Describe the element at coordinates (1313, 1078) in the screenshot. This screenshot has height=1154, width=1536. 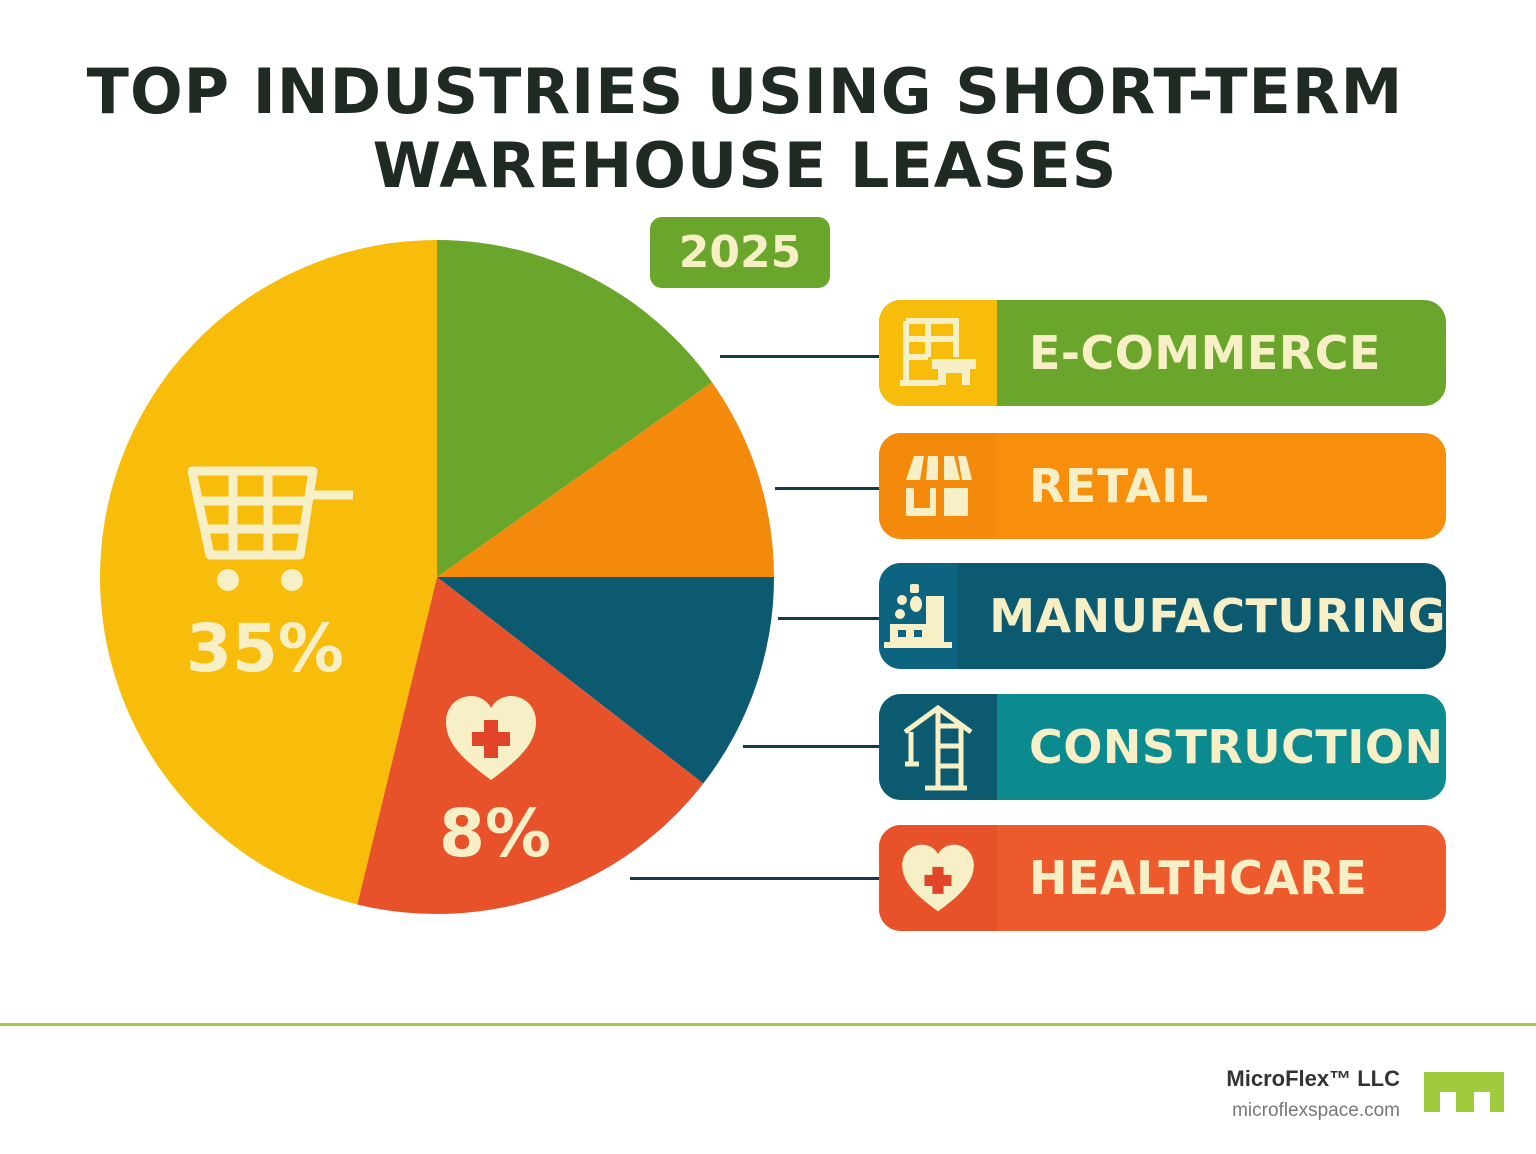
I see `brand-name: MicroFlex™ LLC` at that location.